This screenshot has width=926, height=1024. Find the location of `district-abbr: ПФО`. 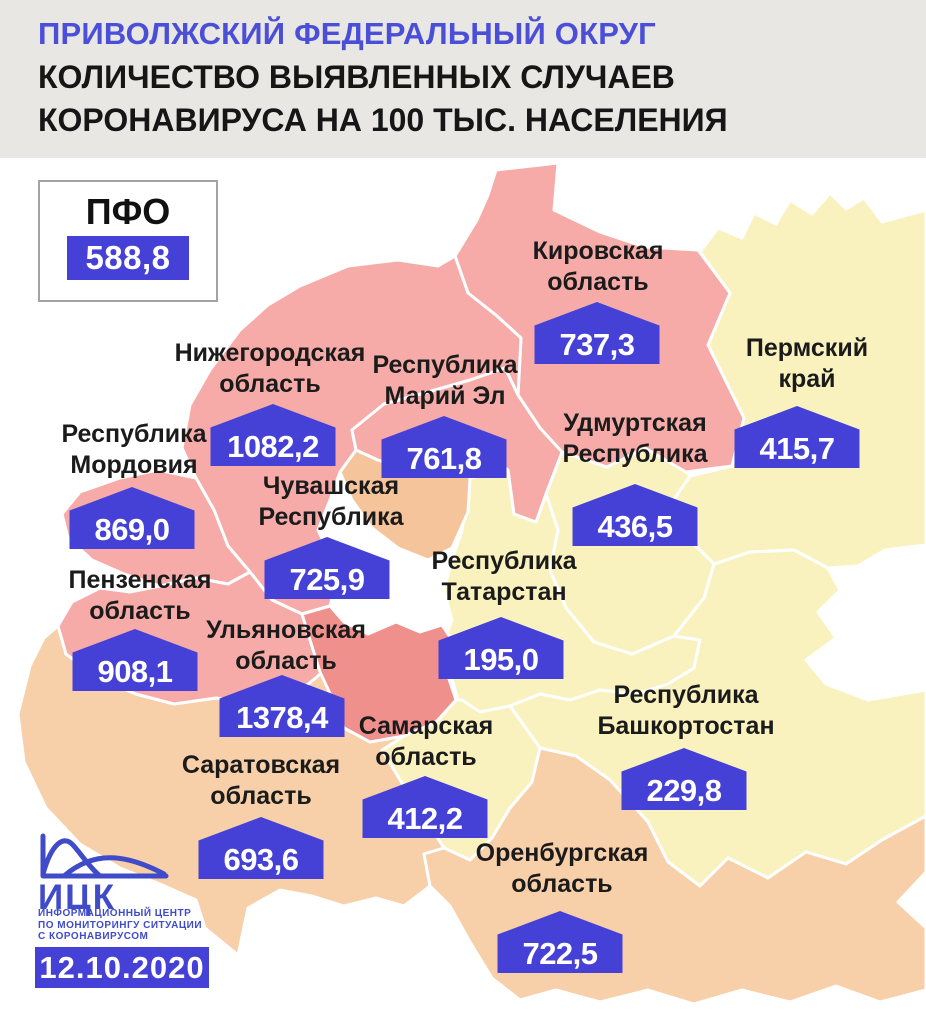

district-abbr: ПФО is located at coordinates (128, 211).